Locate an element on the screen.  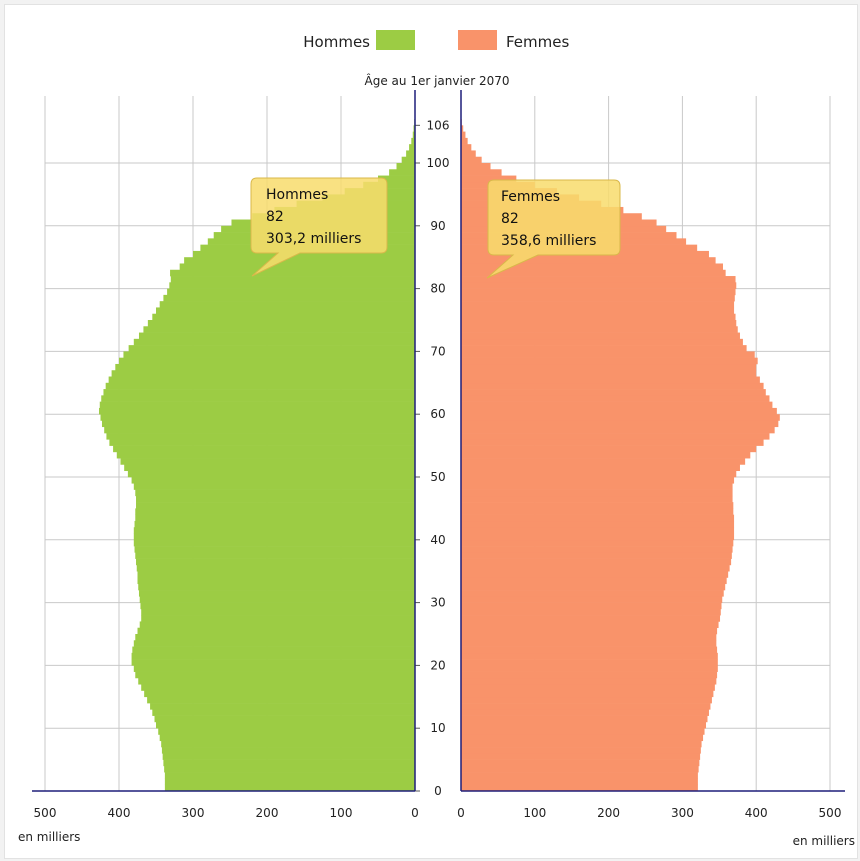
legend-swatch-hommes is located at coordinates (395, 40).